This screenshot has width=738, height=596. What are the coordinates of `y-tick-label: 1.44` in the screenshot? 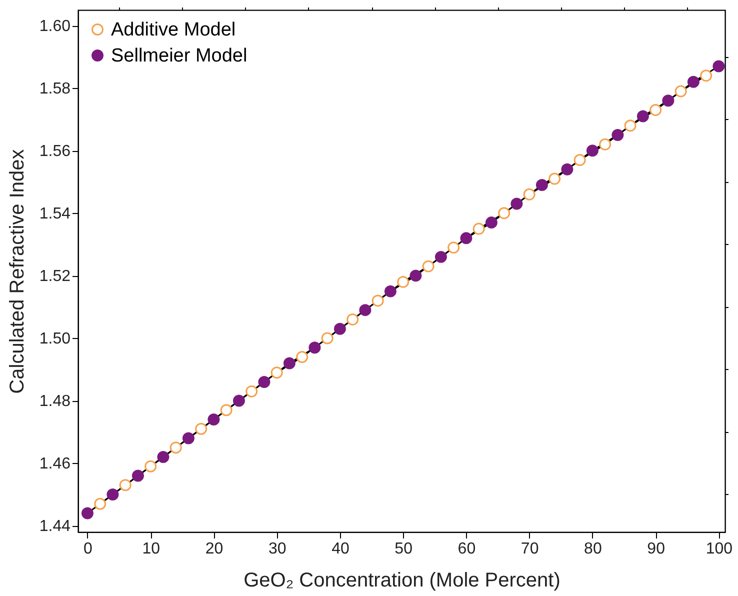 It's located at (55, 527).